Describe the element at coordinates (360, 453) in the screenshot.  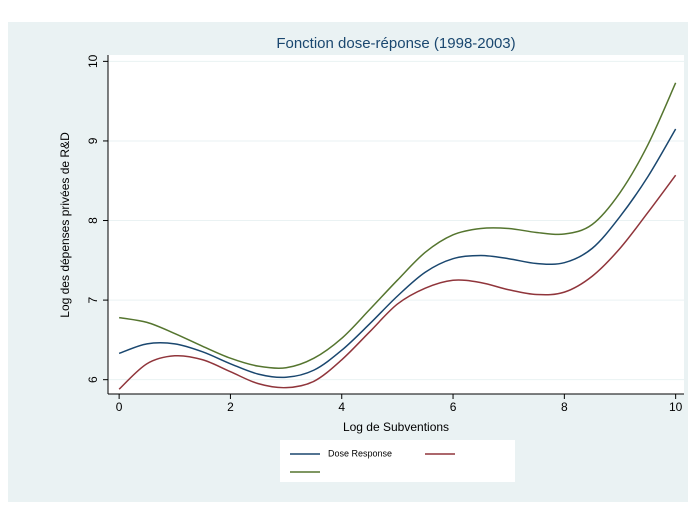
I see `legend-label: Dose Response` at that location.